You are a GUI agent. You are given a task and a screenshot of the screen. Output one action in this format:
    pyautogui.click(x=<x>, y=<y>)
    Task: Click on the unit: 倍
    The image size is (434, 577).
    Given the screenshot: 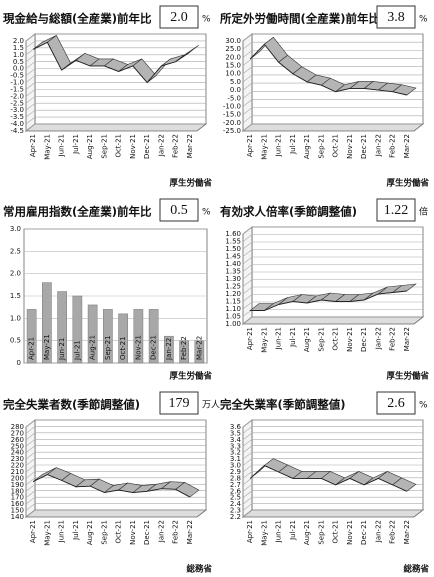 What is the action you would take?
    pyautogui.click(x=423, y=212)
    